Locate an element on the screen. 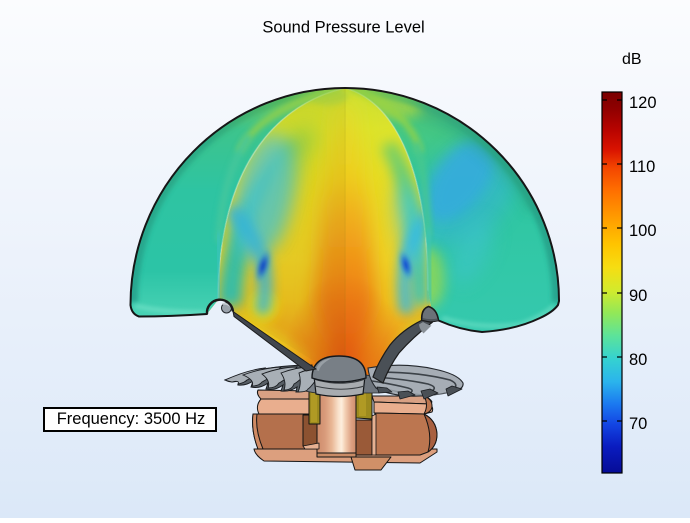 The image size is (690, 523). svg-text: 100 is located at coordinates (643, 231).